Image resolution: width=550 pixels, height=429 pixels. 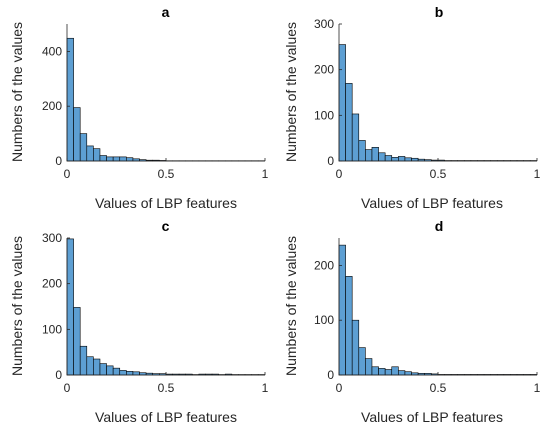 I want to click on panel-title: d, so click(x=439, y=226).